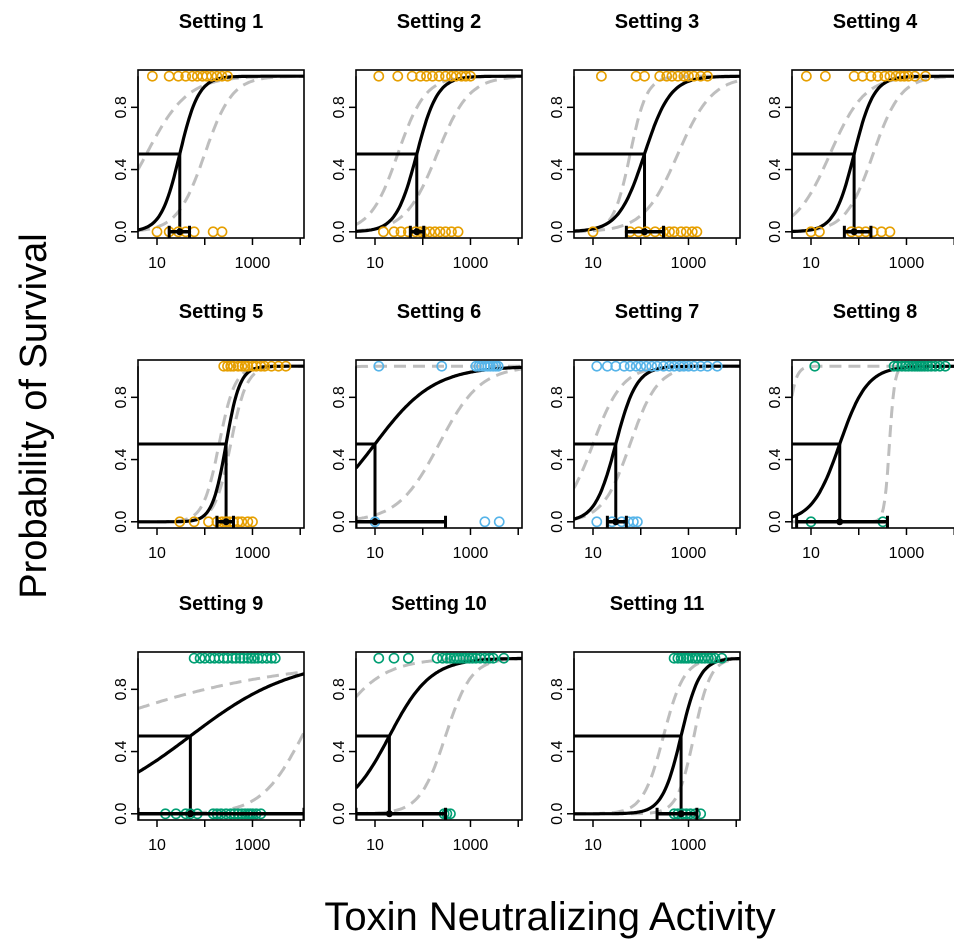 The width and height of the screenshot is (954, 942). Describe the element at coordinates (221, 312) in the screenshot. I see `panel-title: Setting 5` at that location.